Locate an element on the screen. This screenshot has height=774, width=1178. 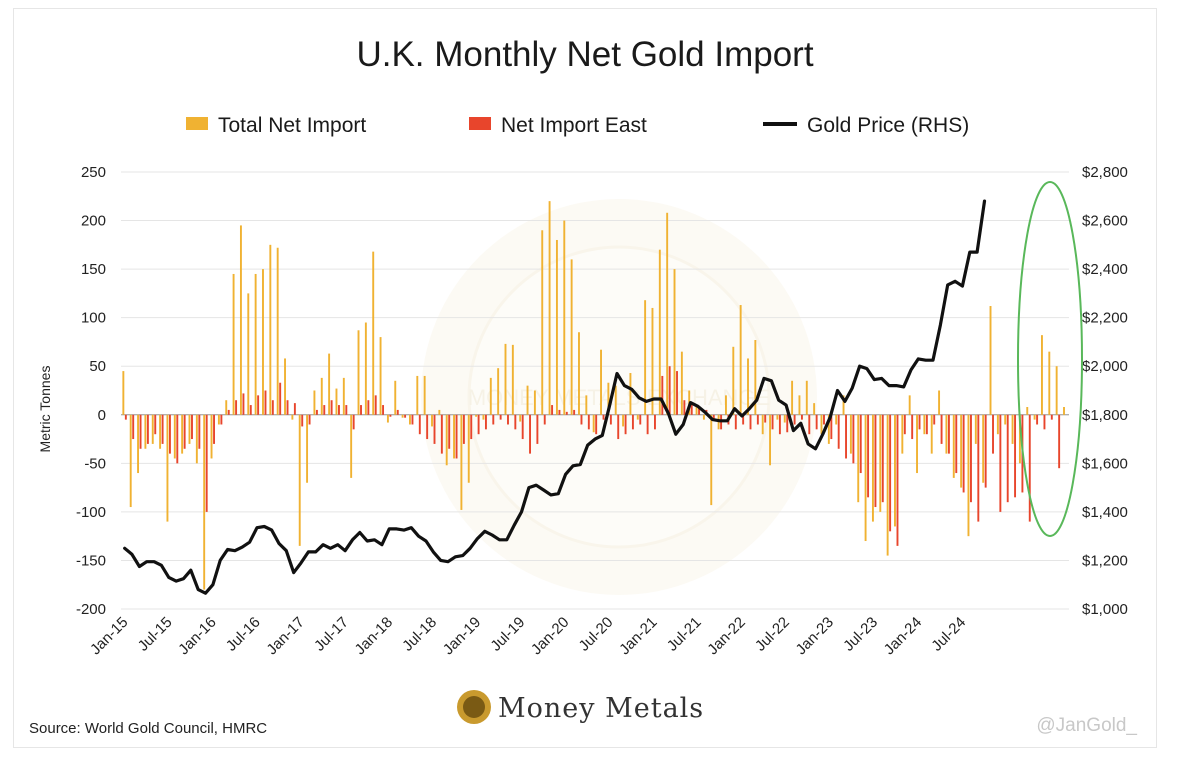
author-credit: @JanGold_ is located at coordinates (1086, 725).